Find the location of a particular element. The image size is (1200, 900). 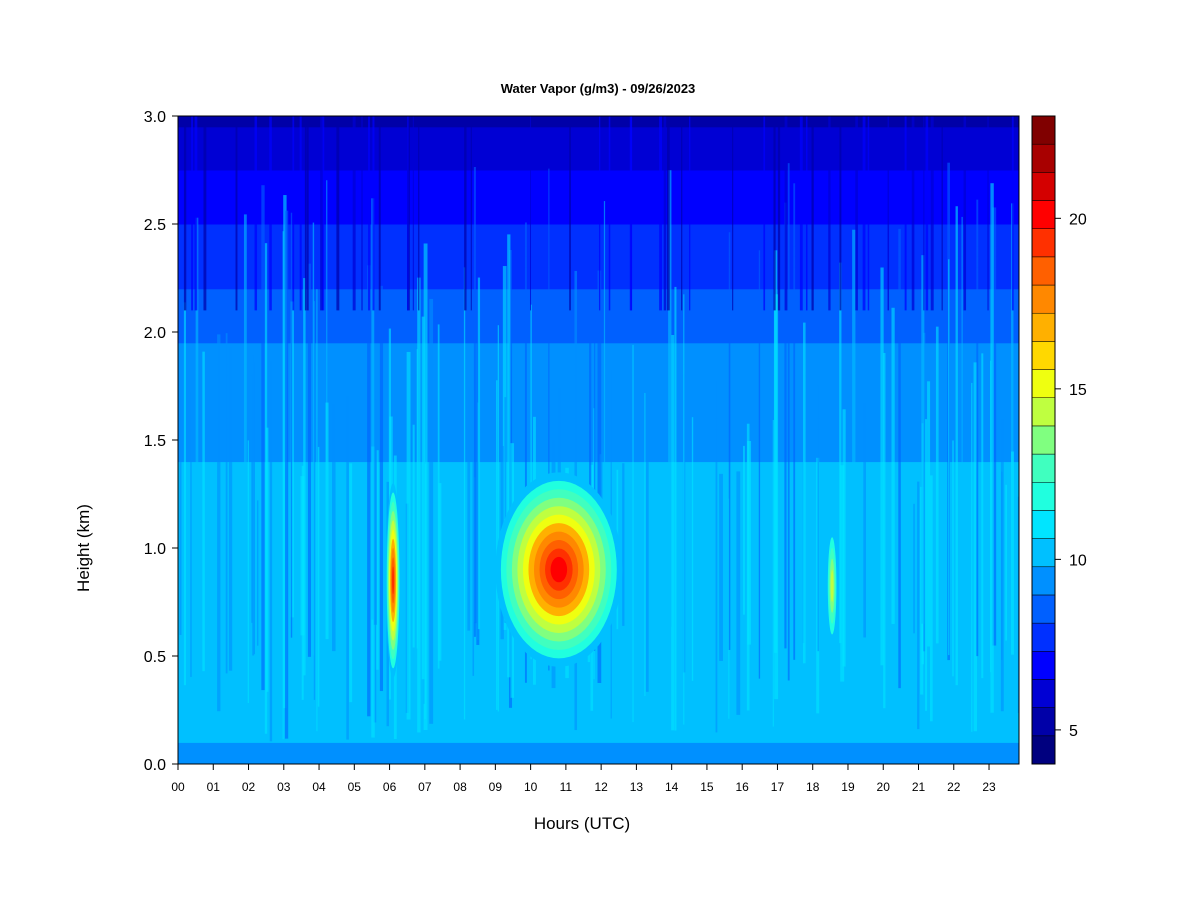

x-tick-label: 18 is located at coordinates (813, 787).